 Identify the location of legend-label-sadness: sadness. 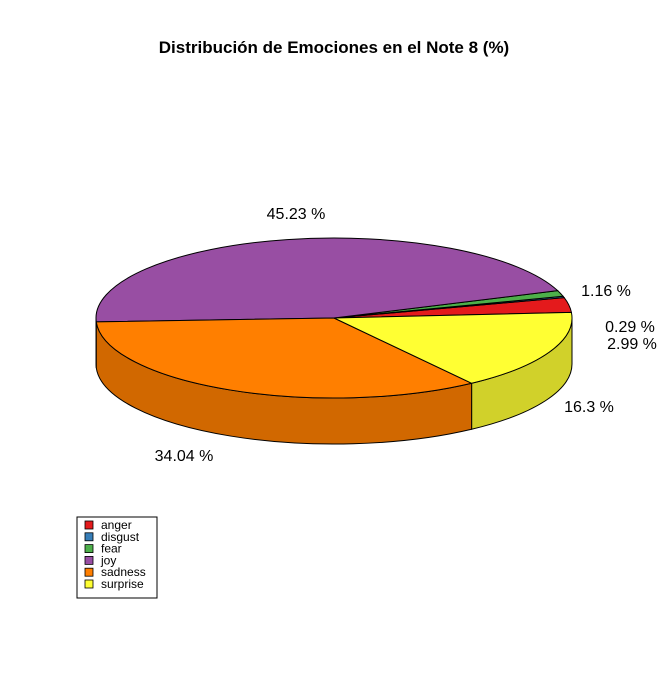
(123, 572).